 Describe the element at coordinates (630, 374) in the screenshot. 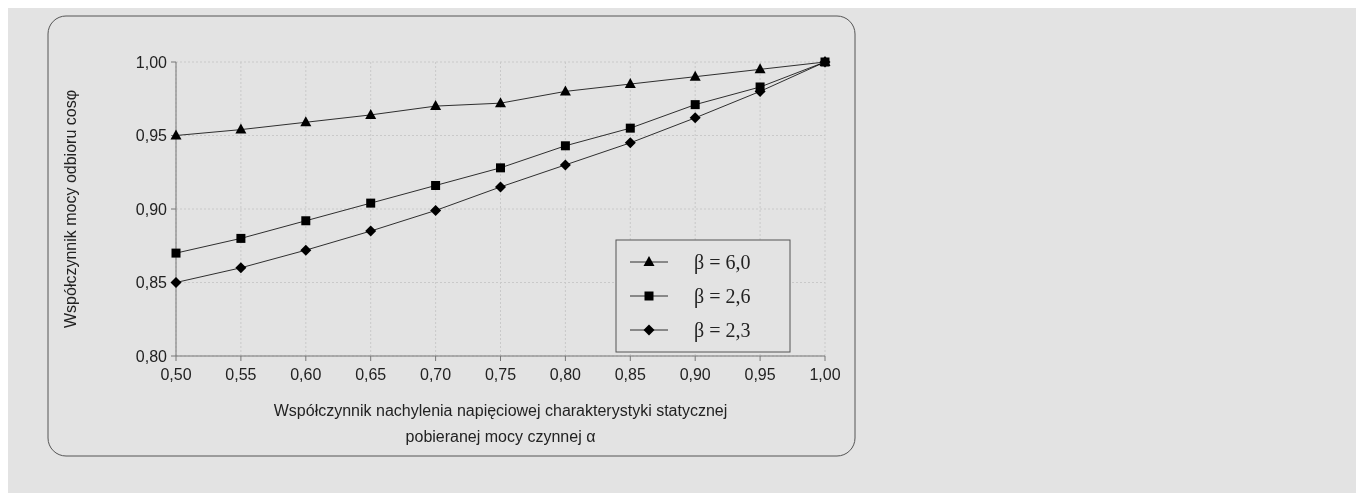

I see `x-tick-label: 0,85` at that location.